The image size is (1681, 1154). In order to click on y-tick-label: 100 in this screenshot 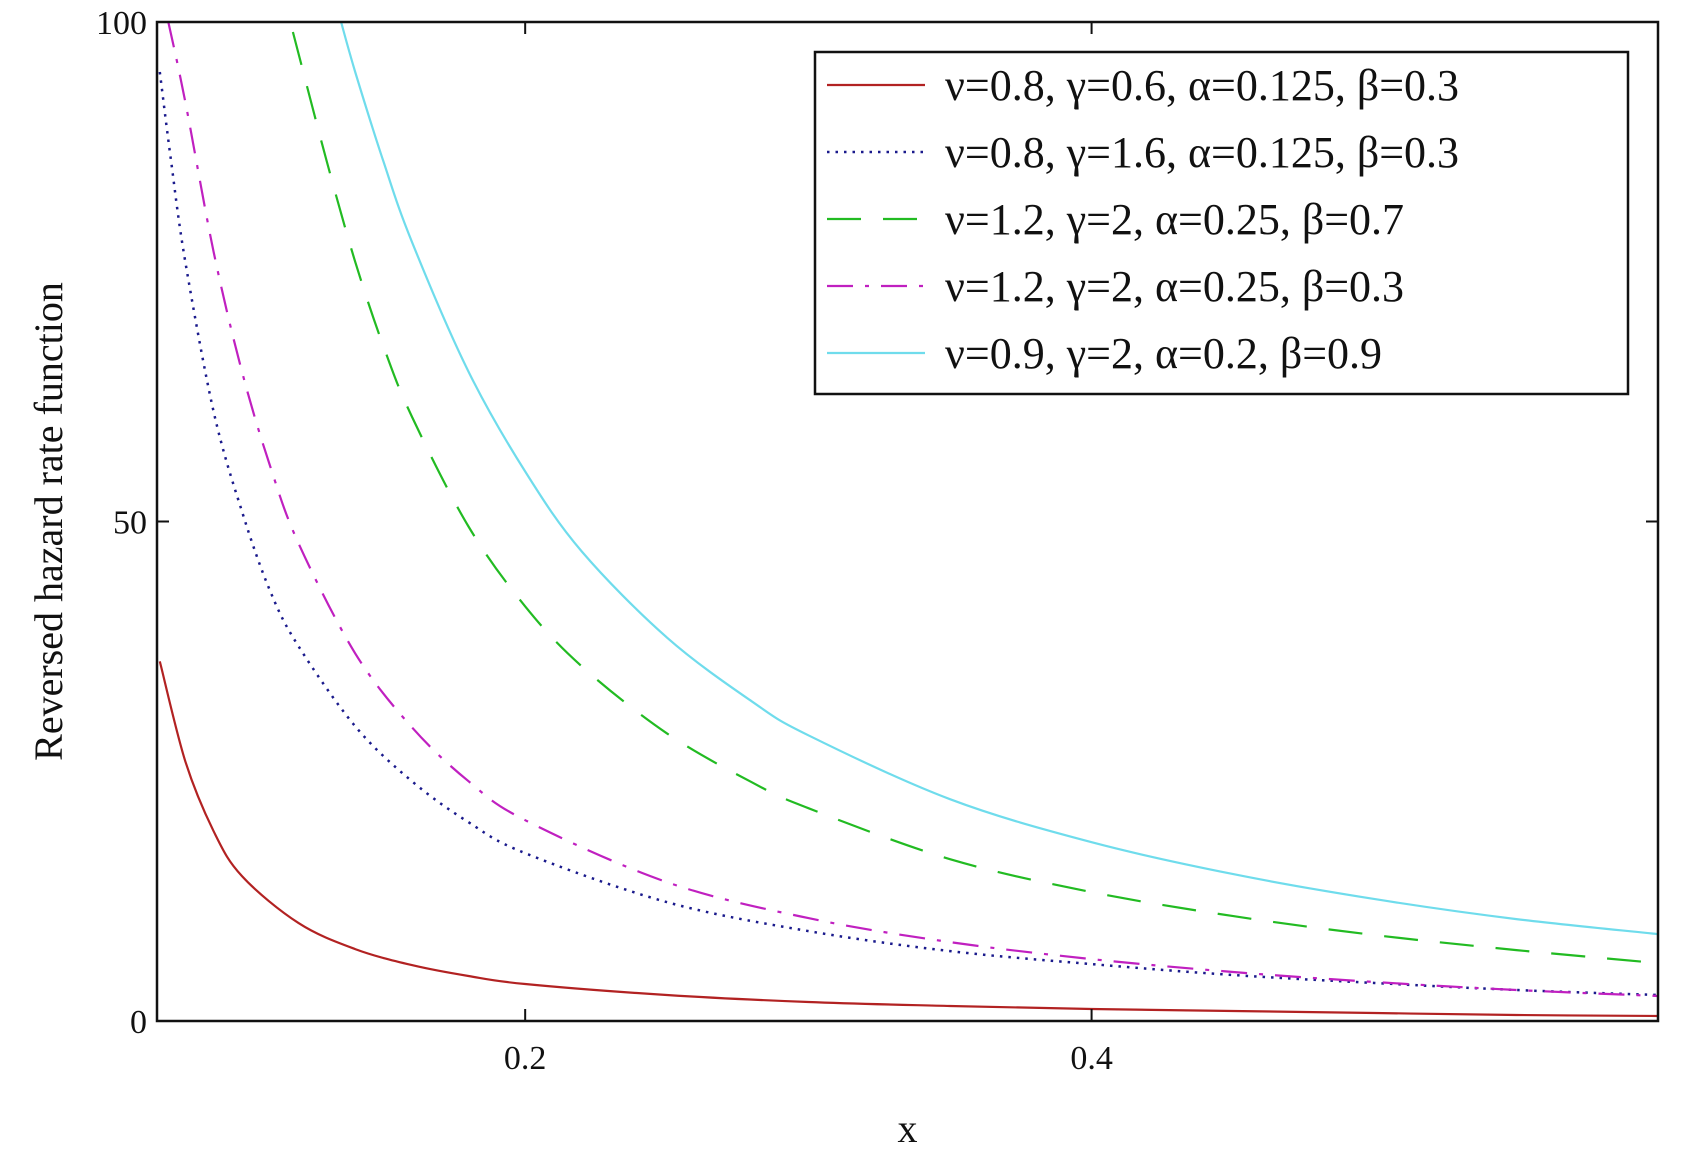, I will do `click(121, 23)`.